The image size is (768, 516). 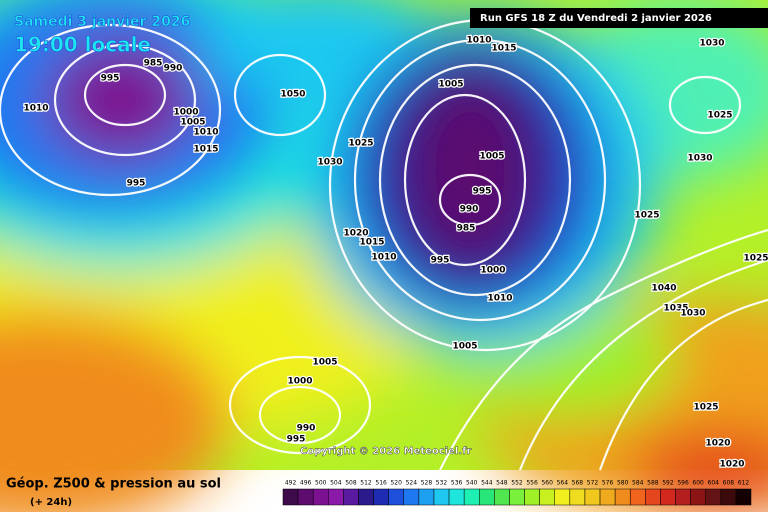 I want to click on legend-label: 504, so click(x=336, y=483).